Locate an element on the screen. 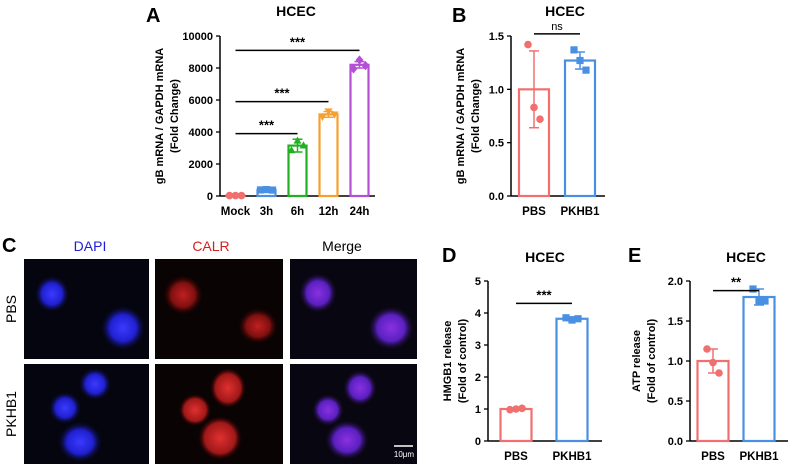  chart-a-title: HCEC is located at coordinates (296, 11).